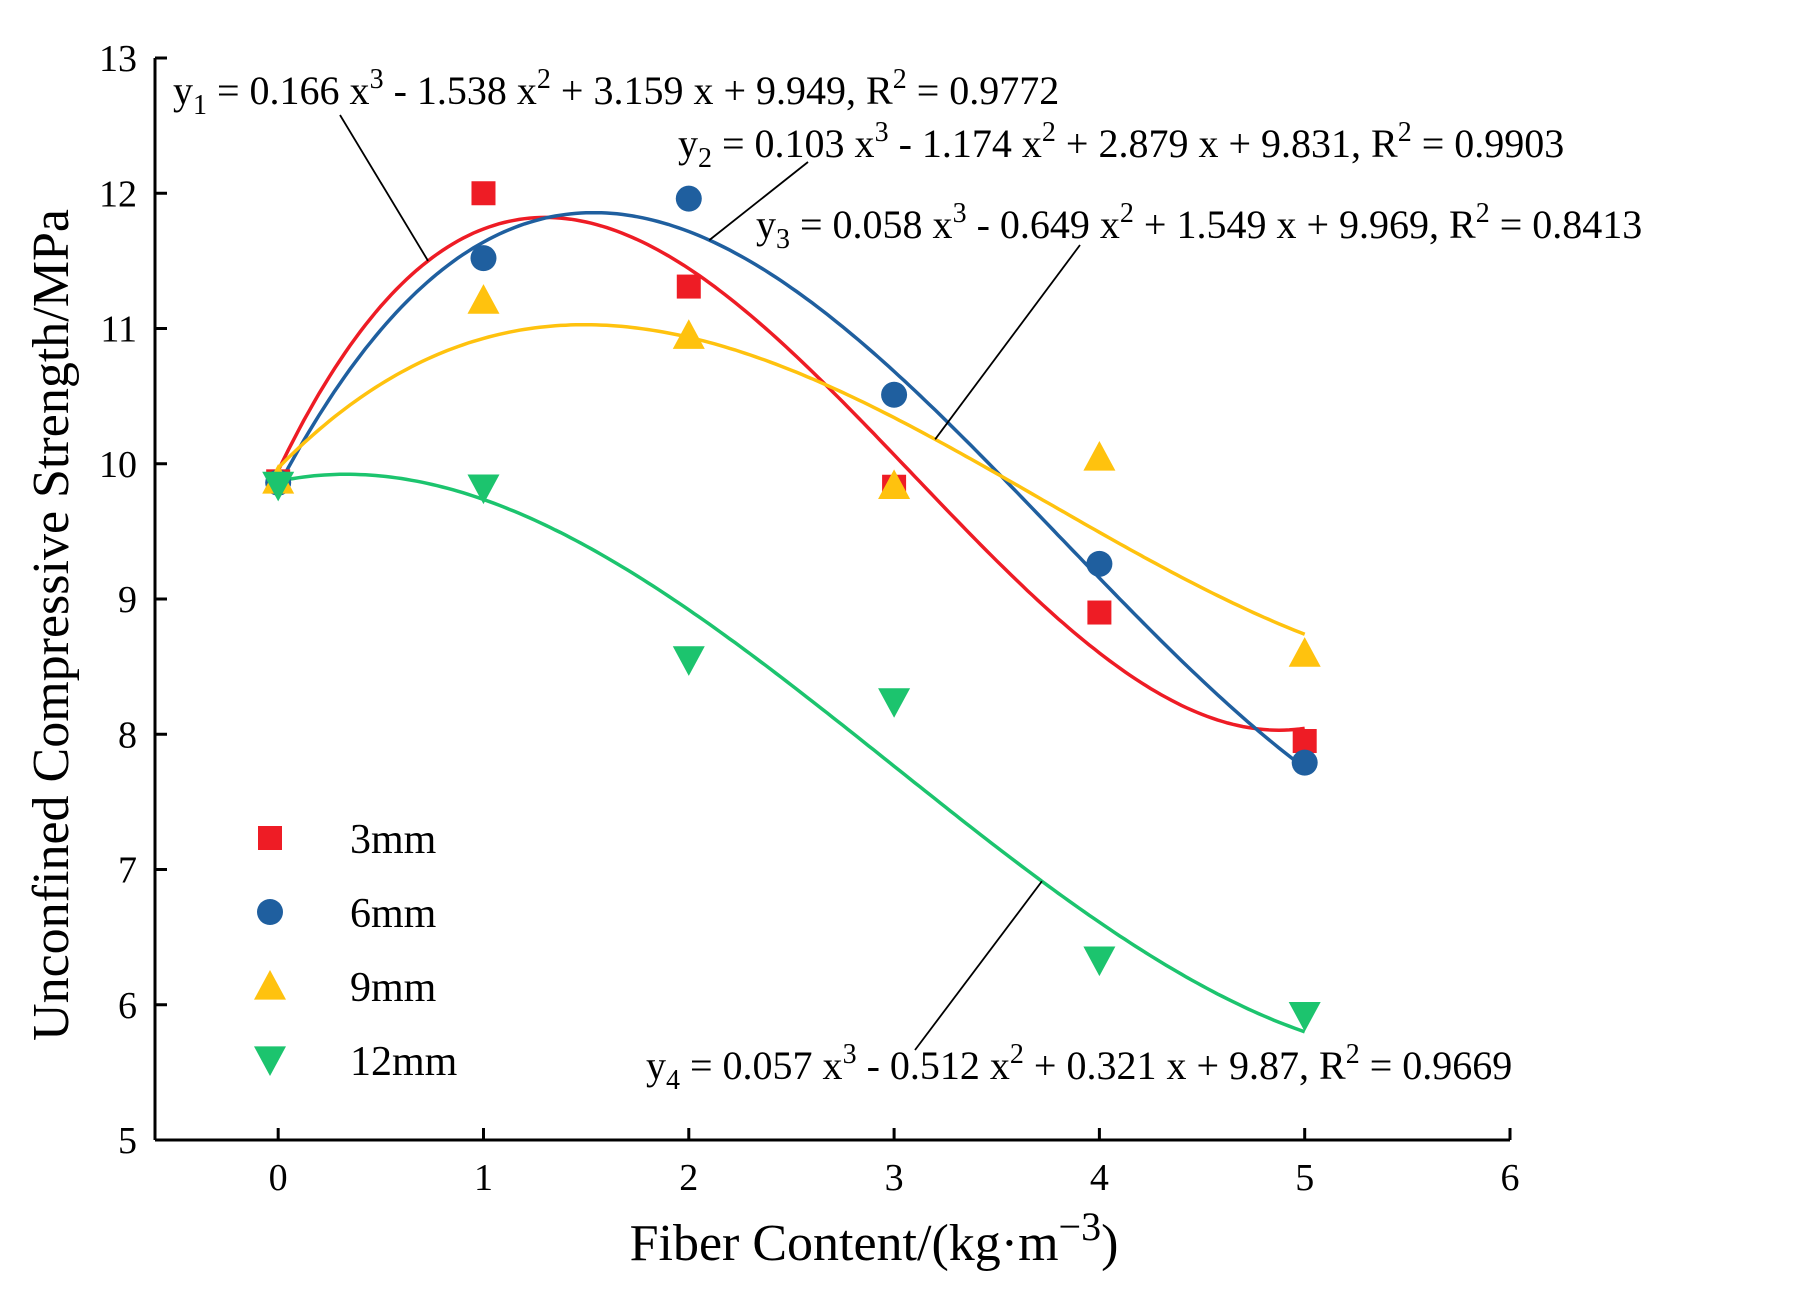 This screenshot has width=1793, height=1295. I want to click on y-tick-label: 5, so click(127, 1141).